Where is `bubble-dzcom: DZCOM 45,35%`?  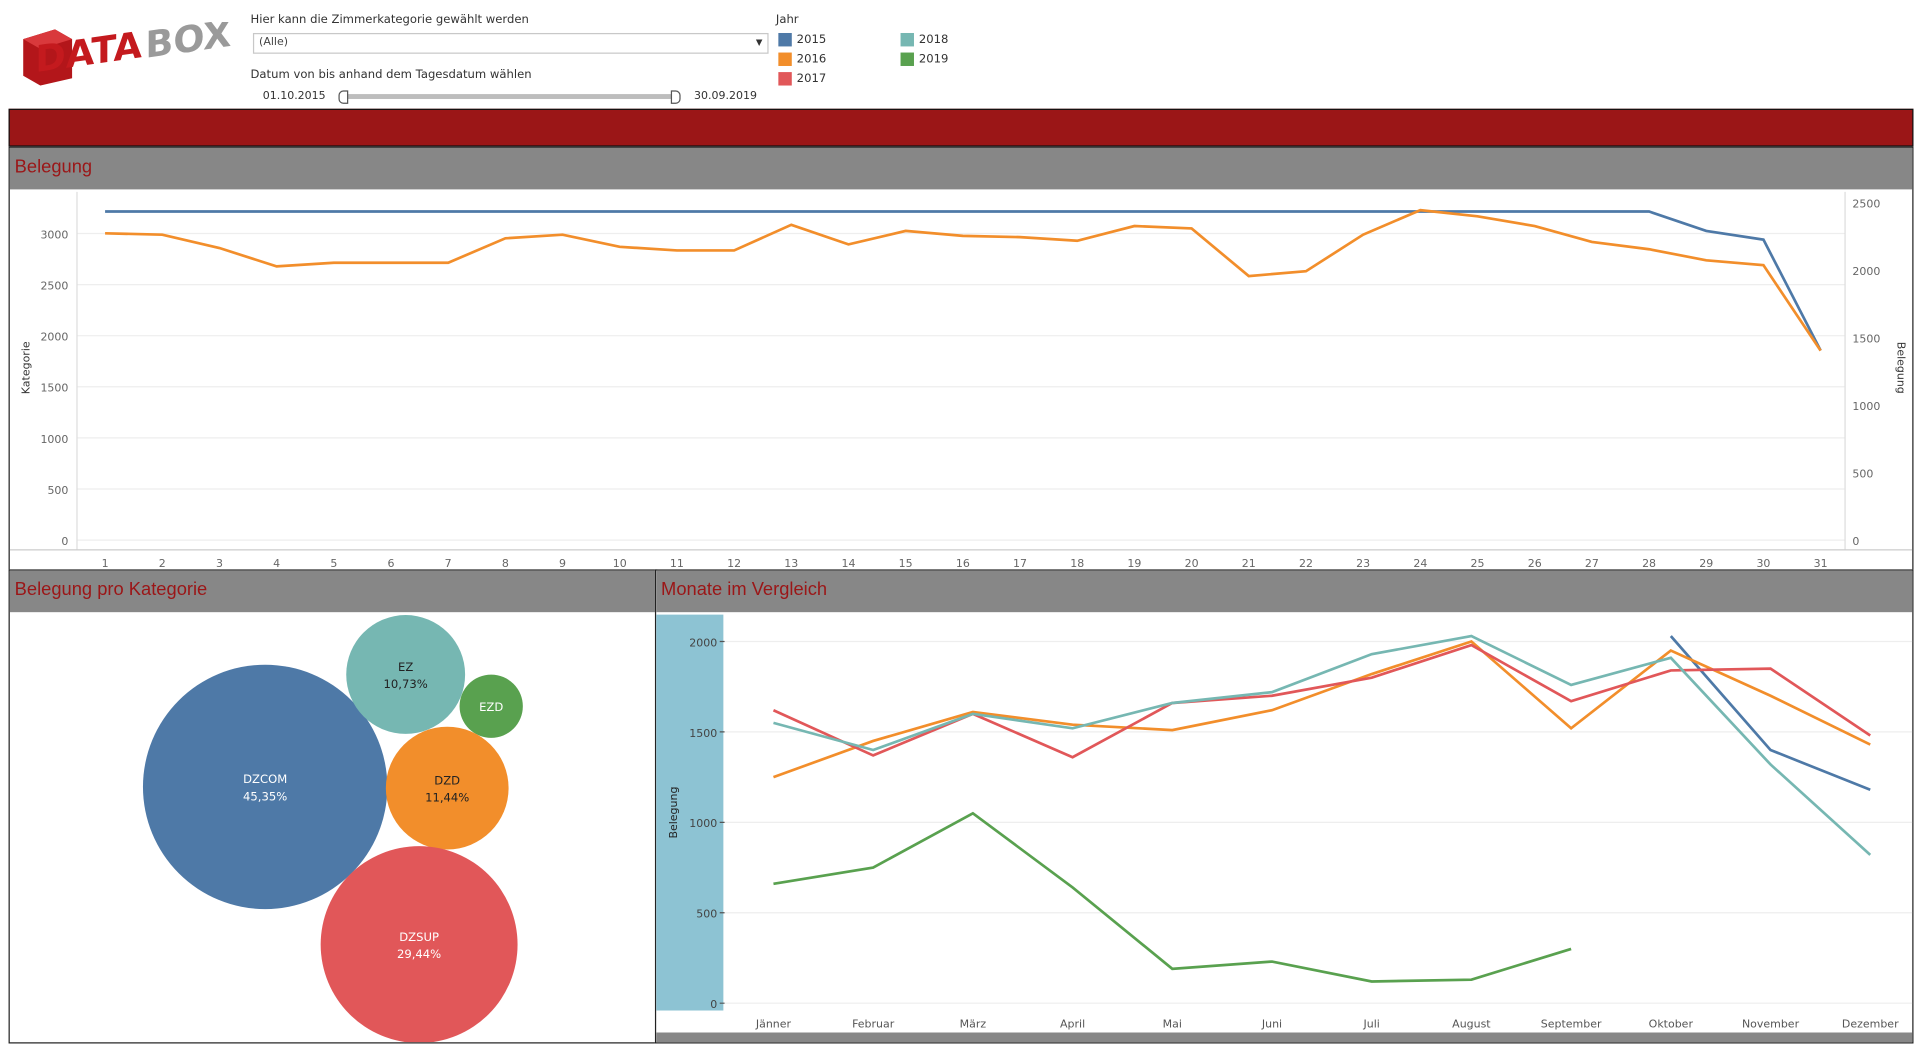
bubble-dzcom: DZCOM 45,35% is located at coordinates (265, 787).